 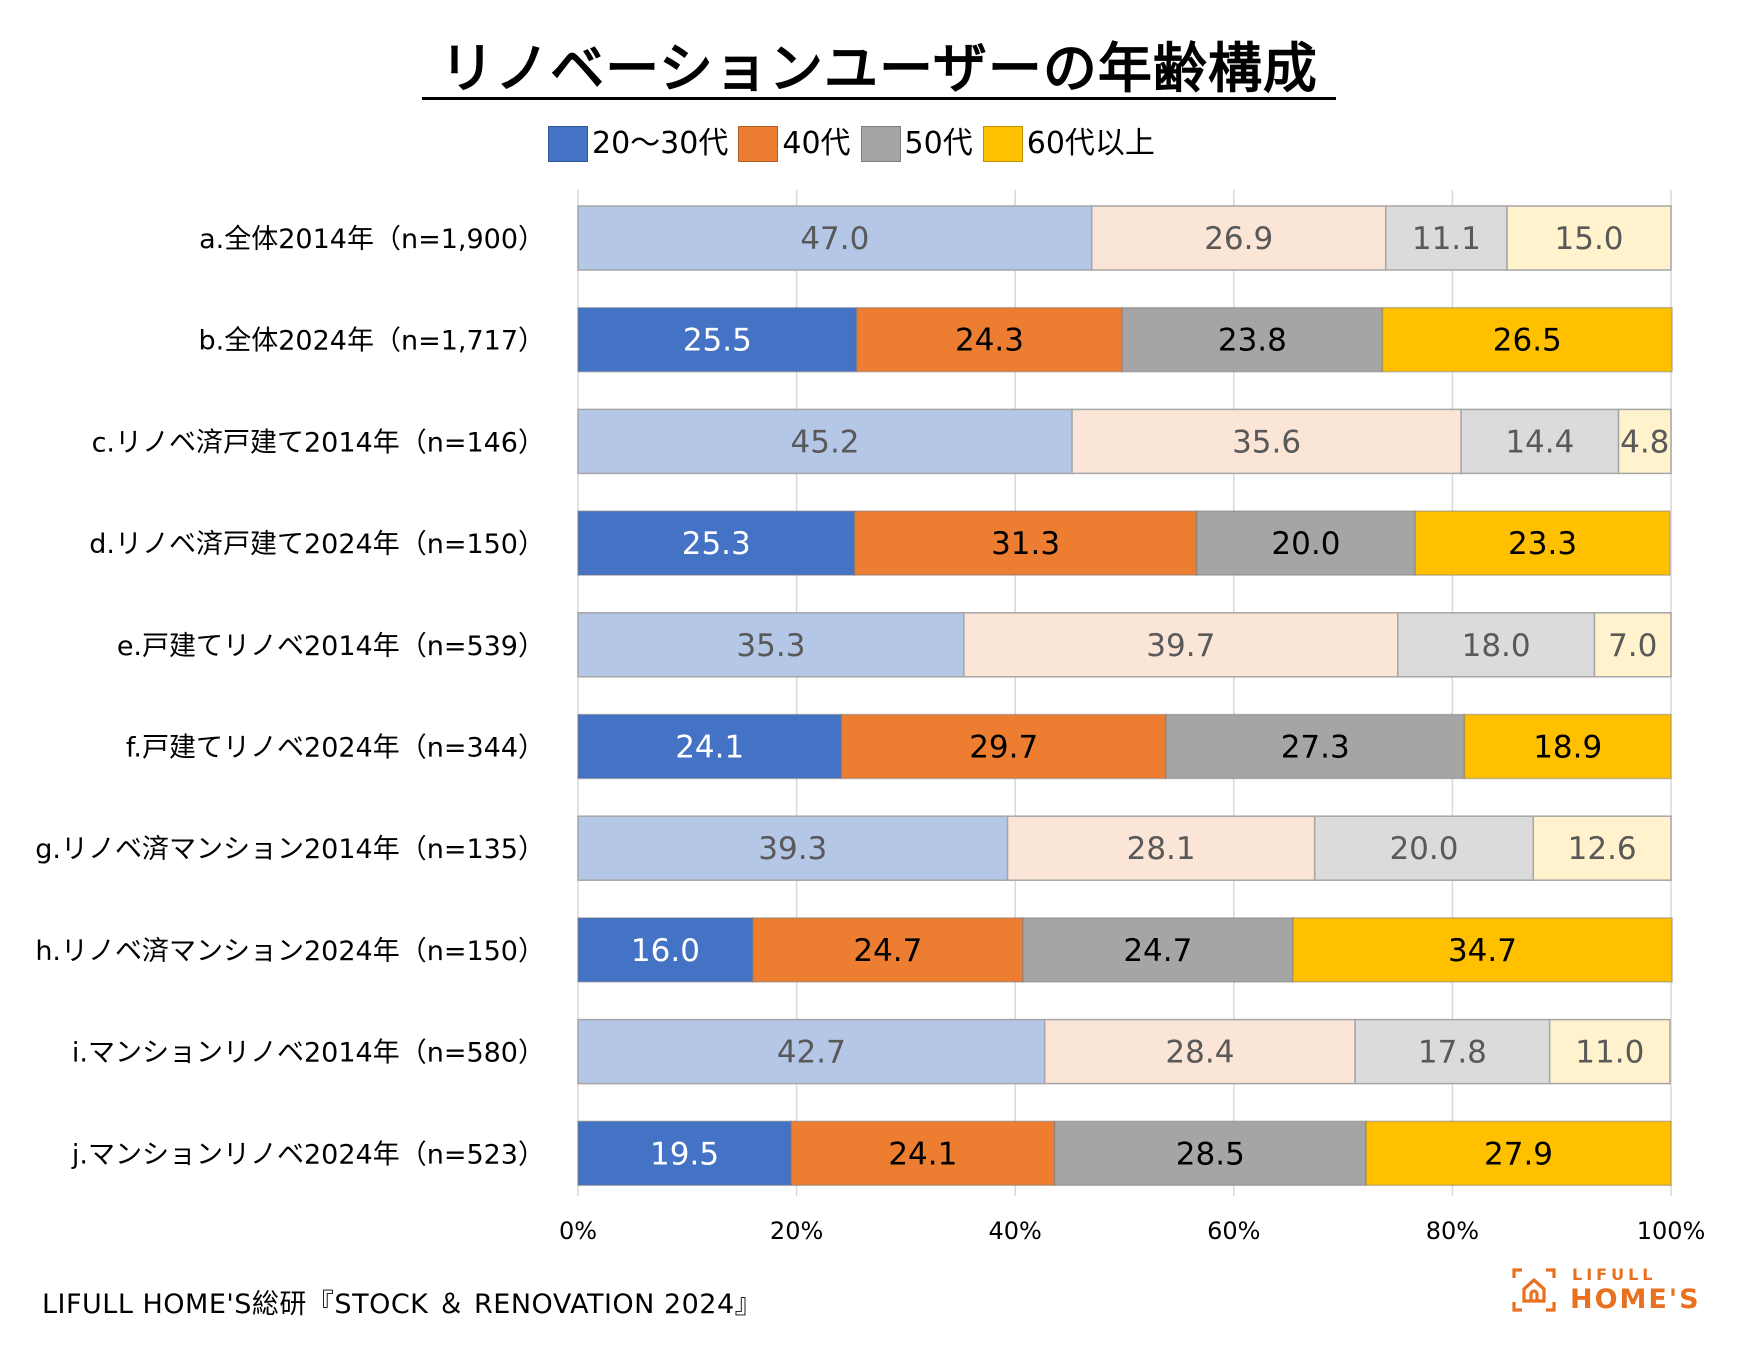 I want to click on x-tick-label: 80%, so click(x=1452, y=1231).